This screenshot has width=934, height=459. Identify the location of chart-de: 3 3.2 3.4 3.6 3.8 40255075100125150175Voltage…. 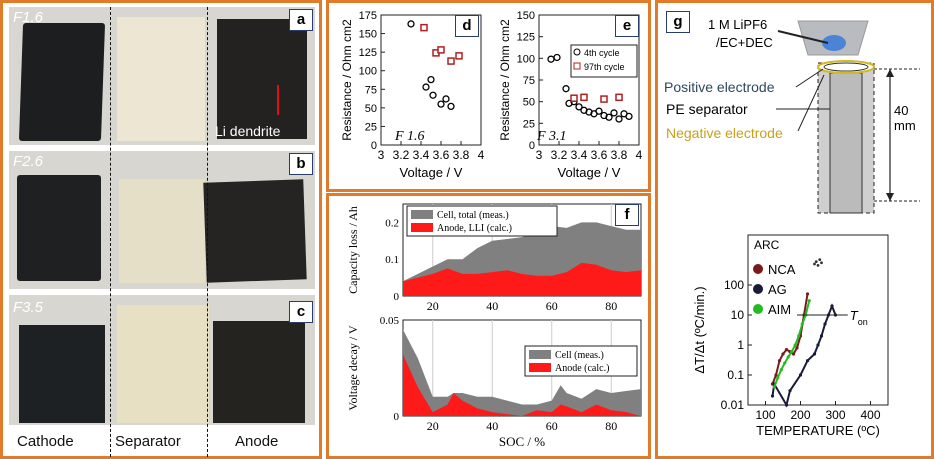
(491, 95).